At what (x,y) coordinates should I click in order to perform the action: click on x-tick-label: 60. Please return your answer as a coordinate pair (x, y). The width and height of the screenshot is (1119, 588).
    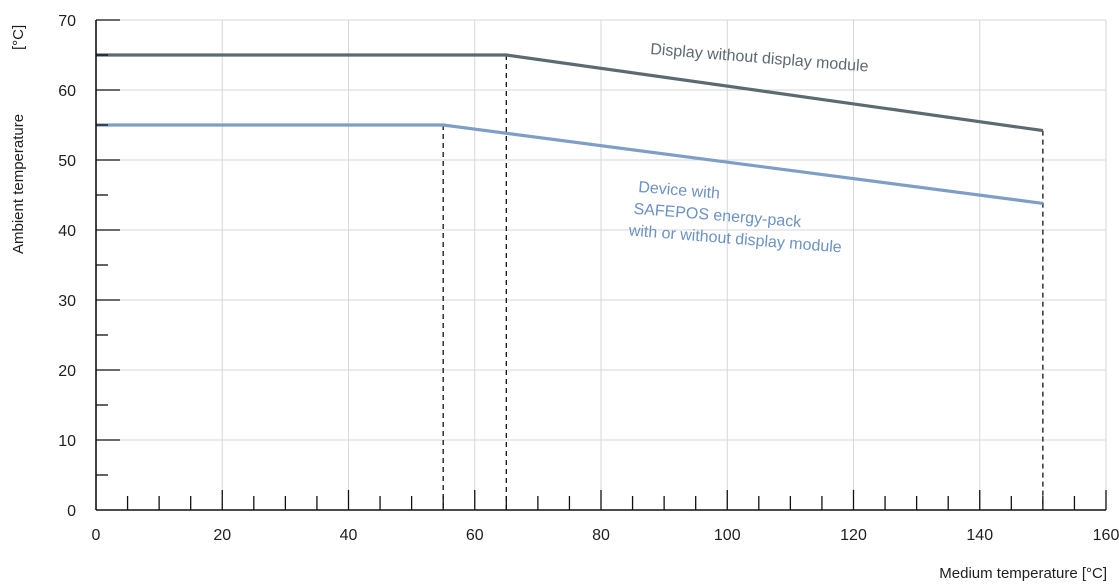
    Looking at the image, I should click on (475, 535).